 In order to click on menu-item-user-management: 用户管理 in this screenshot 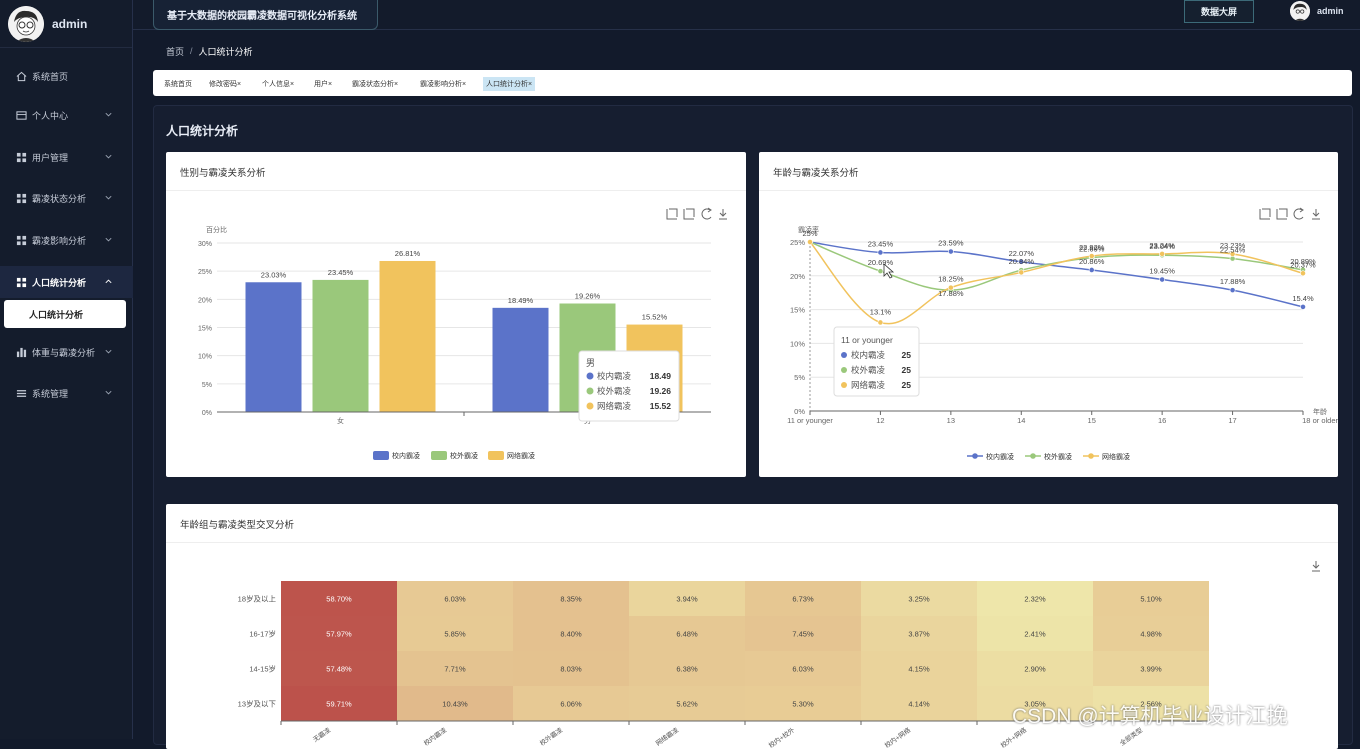, I will do `click(66, 157)`.